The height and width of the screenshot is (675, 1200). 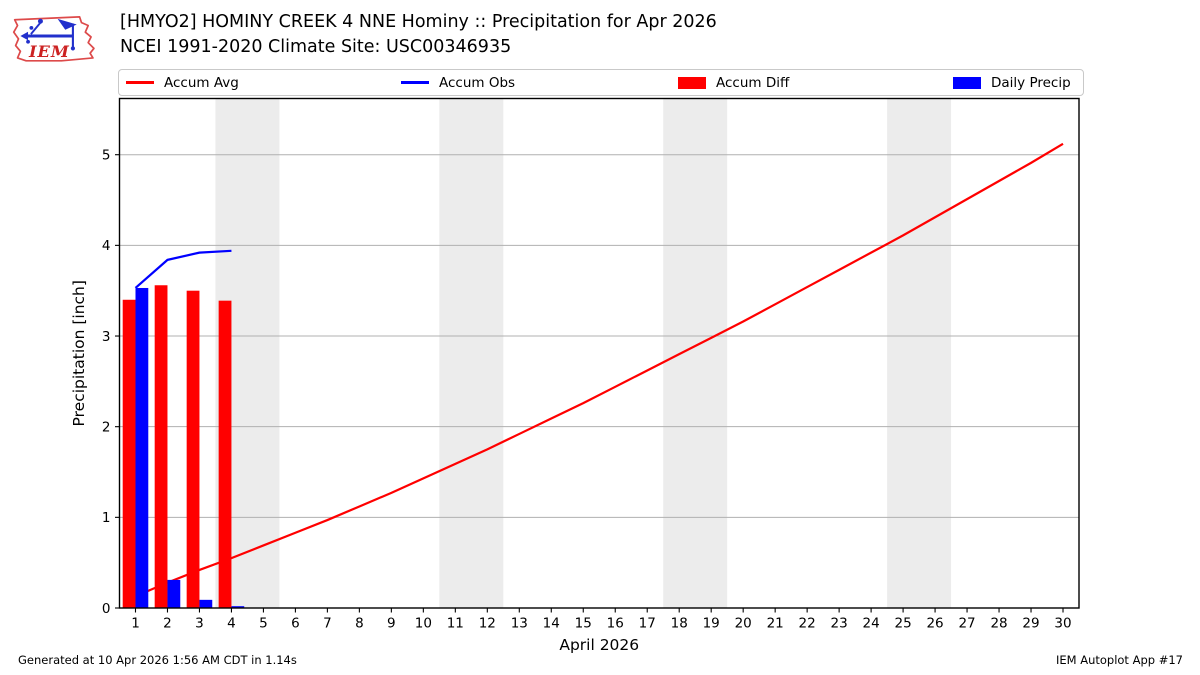 What do you see at coordinates (199, 624) in the screenshot?
I see `x-tick-label: 3` at bounding box center [199, 624].